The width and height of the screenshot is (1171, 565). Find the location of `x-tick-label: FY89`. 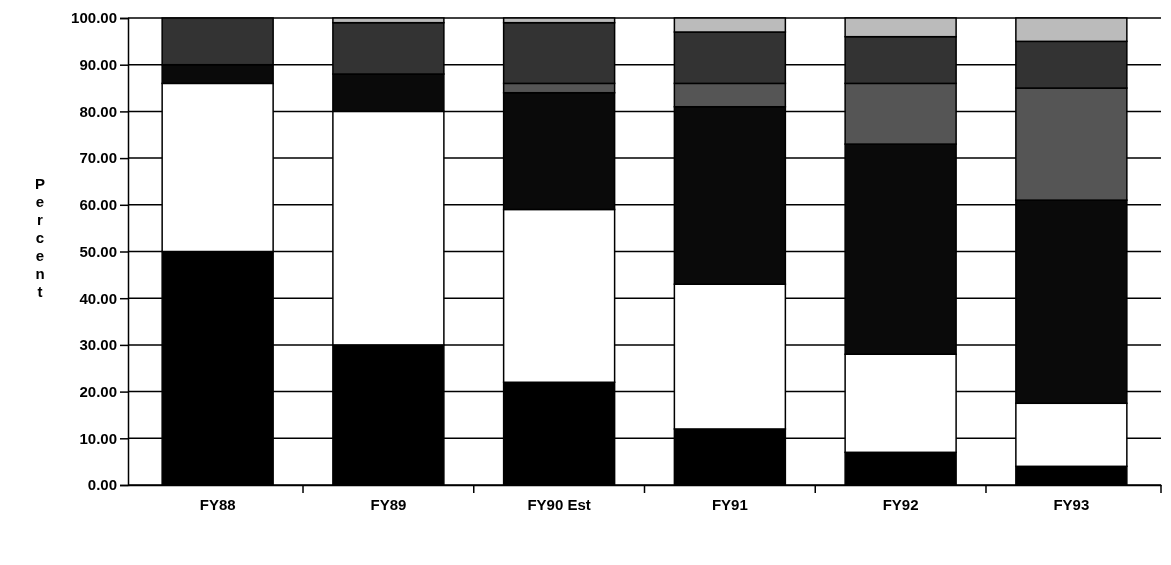

x-tick-label: FY89 is located at coordinates (388, 504).